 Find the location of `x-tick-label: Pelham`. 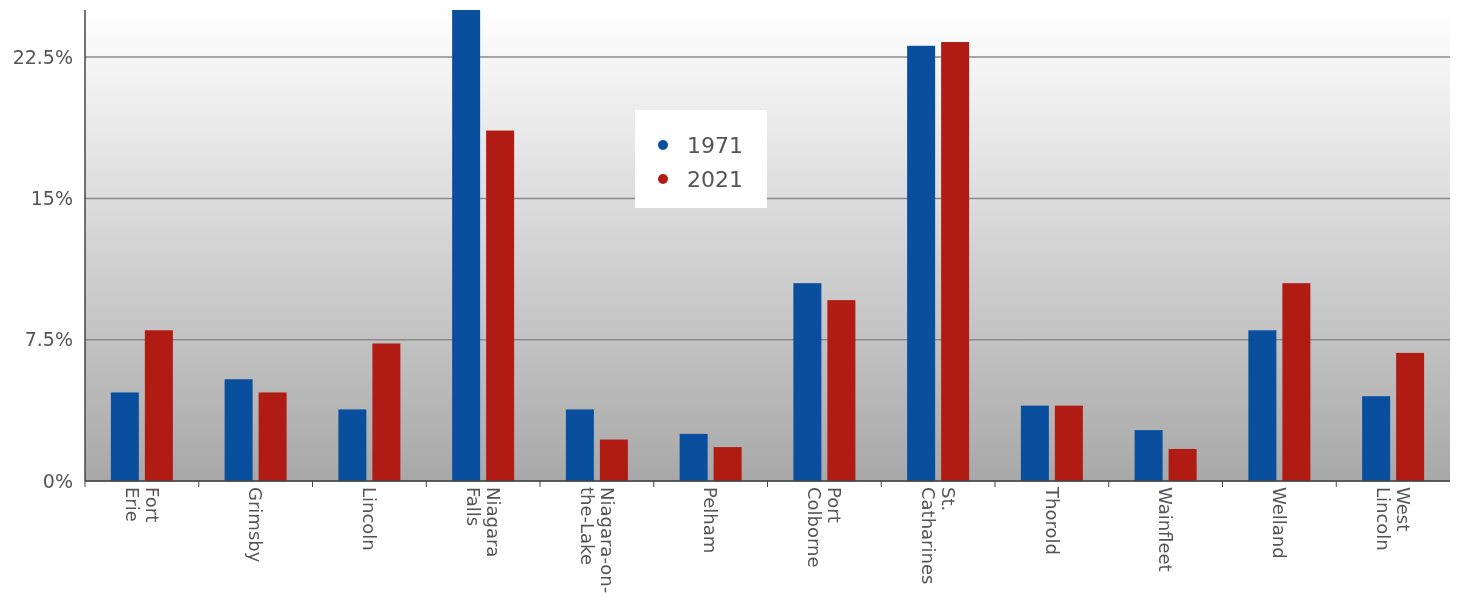

x-tick-label: Pelham is located at coordinates (711, 520).